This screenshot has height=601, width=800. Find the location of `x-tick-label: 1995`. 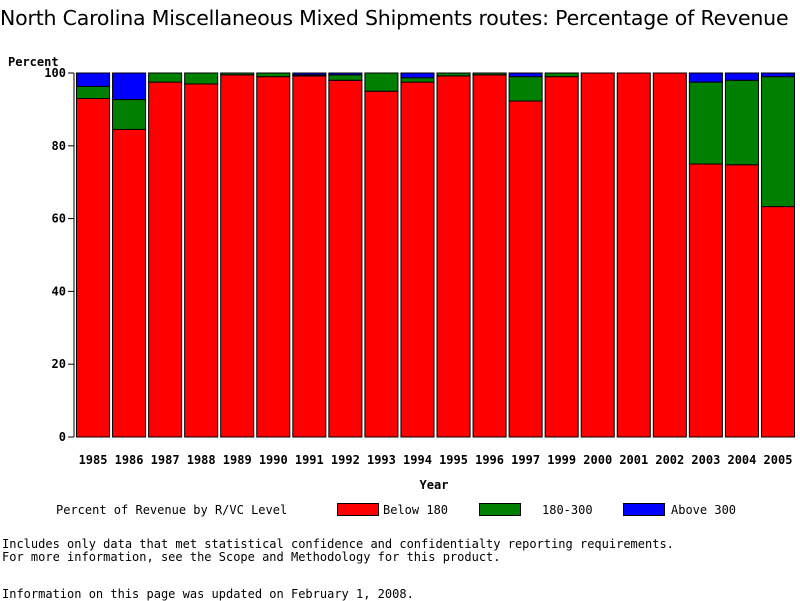

x-tick-label: 1995 is located at coordinates (453, 460).